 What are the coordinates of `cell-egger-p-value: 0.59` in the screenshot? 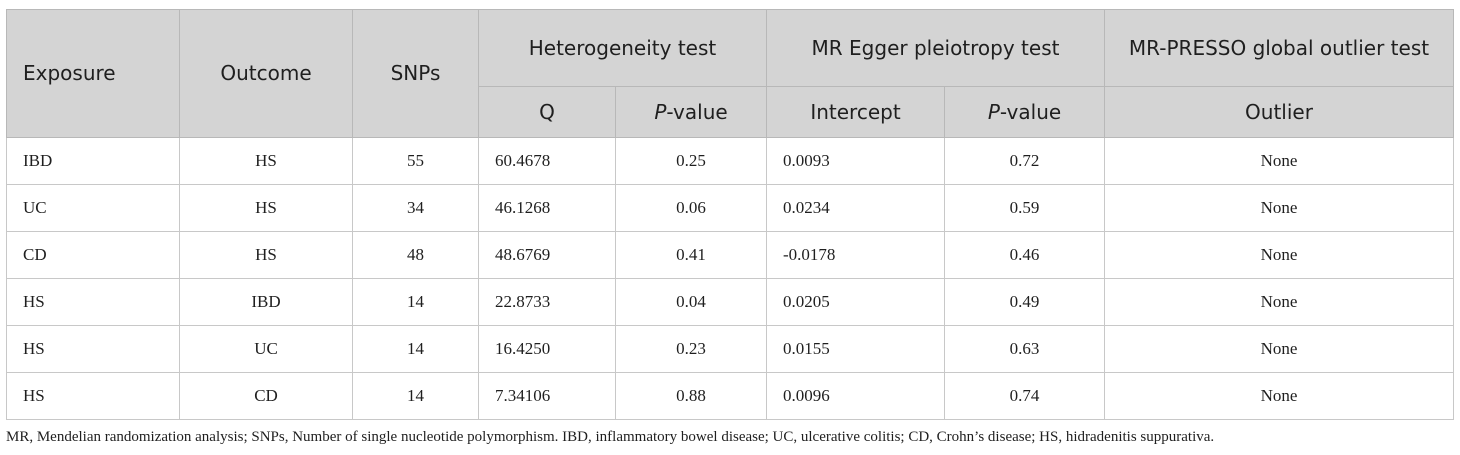 It's located at (1024, 208).